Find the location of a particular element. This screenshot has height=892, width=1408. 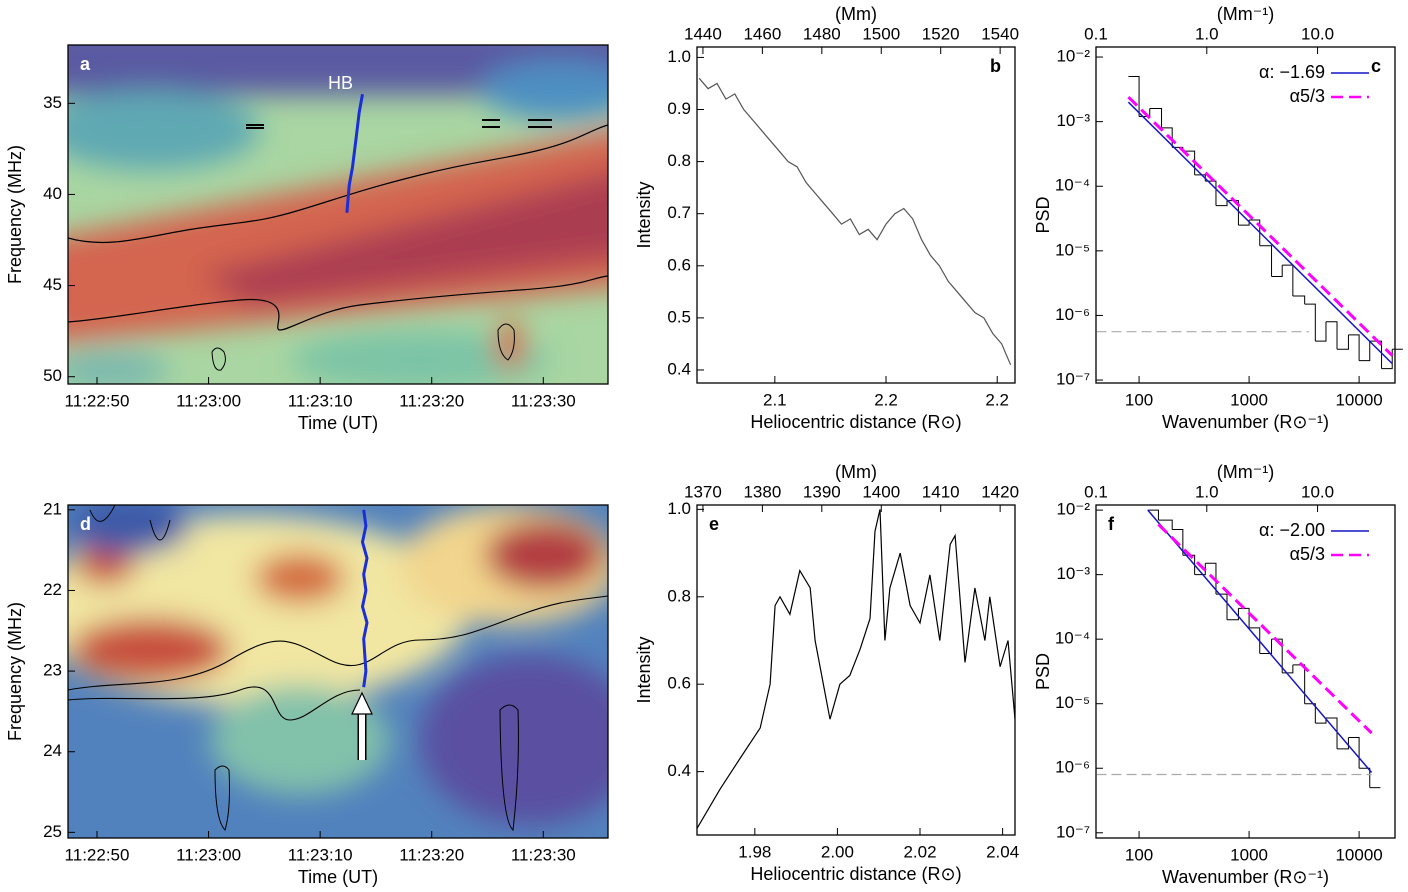

x2-tick-label: 1480 is located at coordinates (822, 33).